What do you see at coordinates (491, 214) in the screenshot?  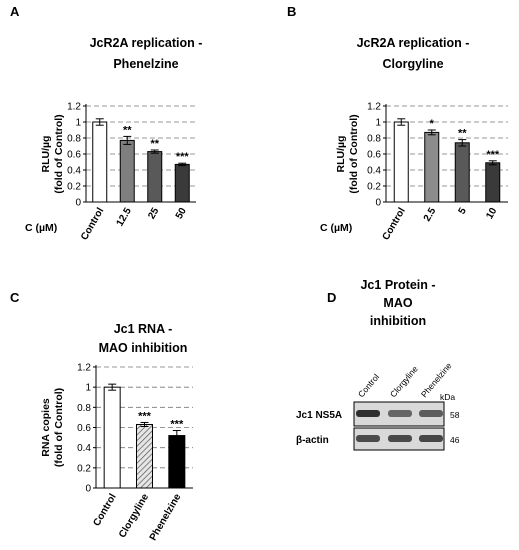 I see `x-tick-label: 10` at bounding box center [491, 214].